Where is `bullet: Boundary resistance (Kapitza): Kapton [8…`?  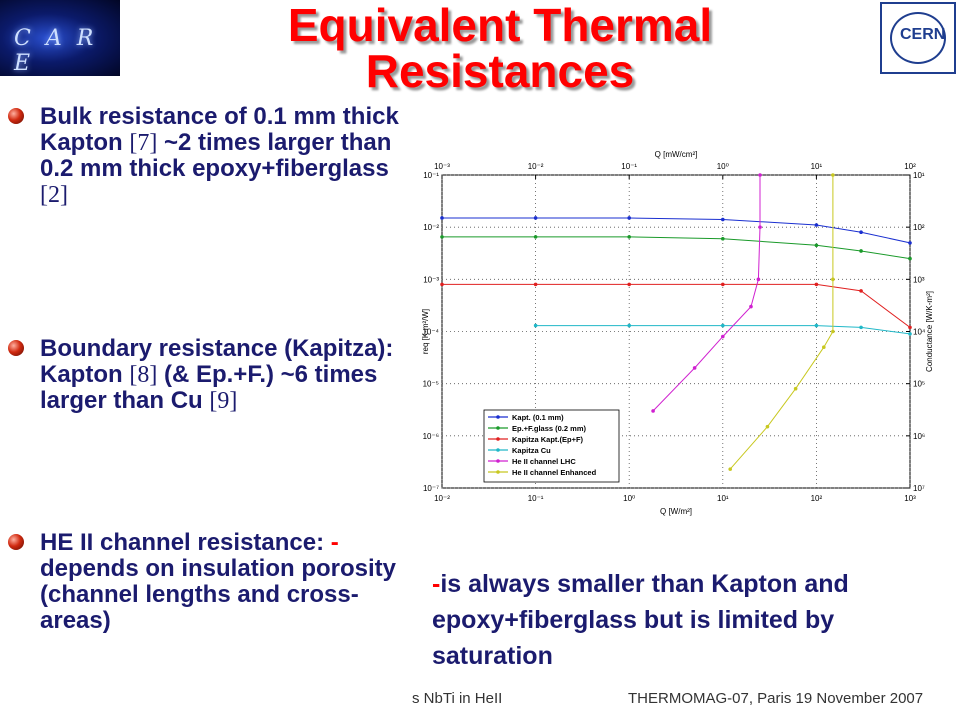 bullet: Boundary resistance (Kapitza): Kapton [8… is located at coordinates (210, 374).